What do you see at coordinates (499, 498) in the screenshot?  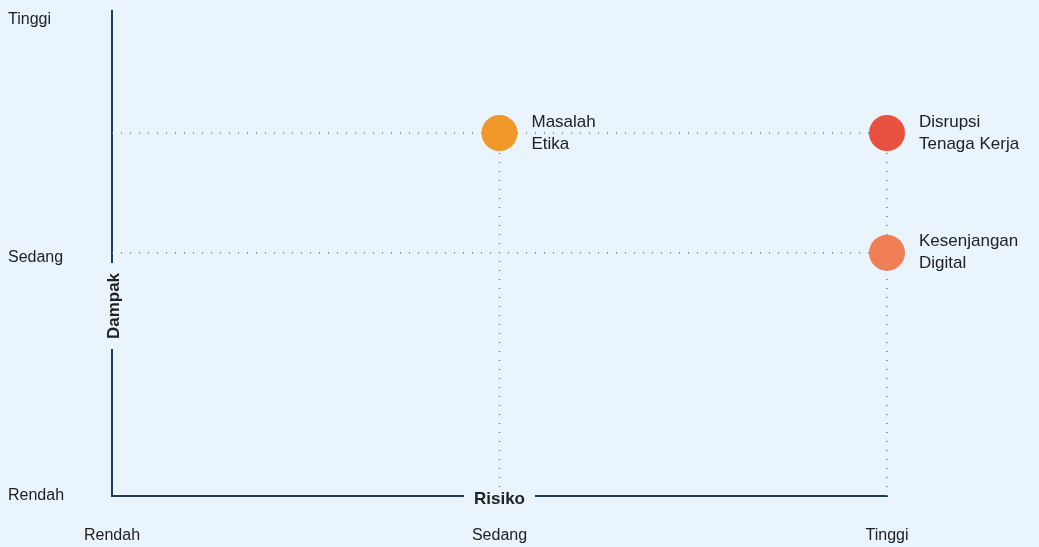 I see `x-axis-title: Risiko` at bounding box center [499, 498].